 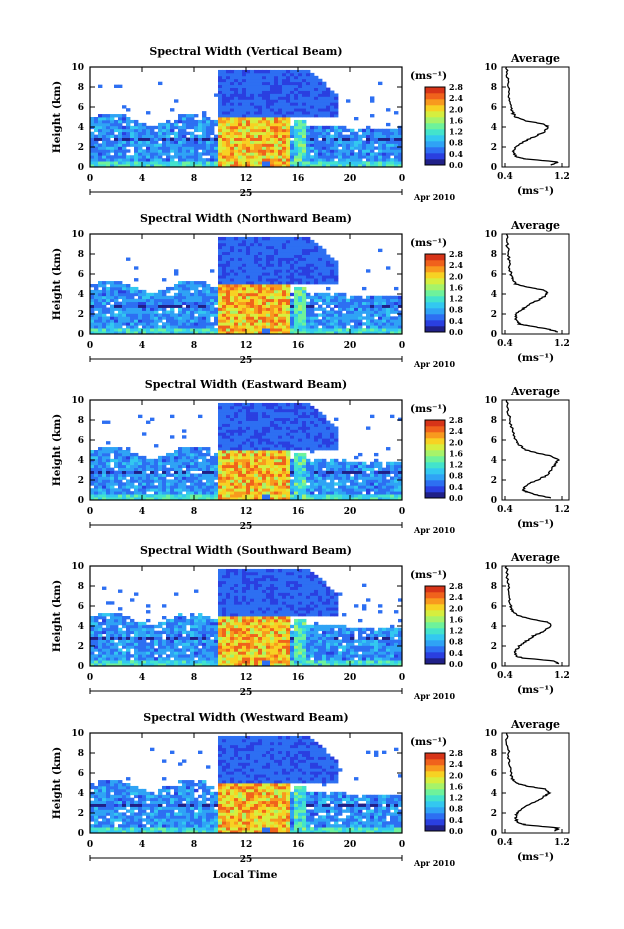 What do you see at coordinates (435, 114) in the screenshot?
I see `colorbar-segment` at bounding box center [435, 114].